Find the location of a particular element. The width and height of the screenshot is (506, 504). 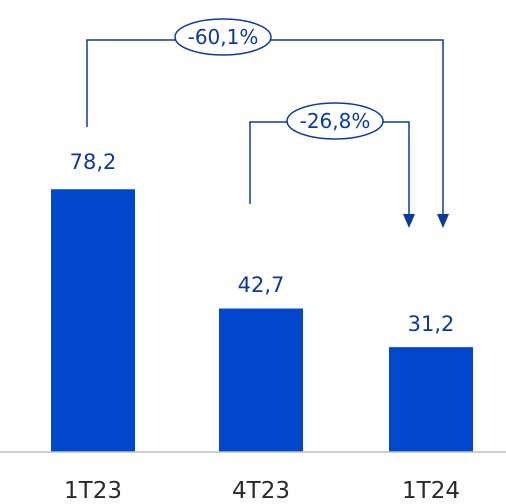

bracket-4T23-left is located at coordinates (269, 162).